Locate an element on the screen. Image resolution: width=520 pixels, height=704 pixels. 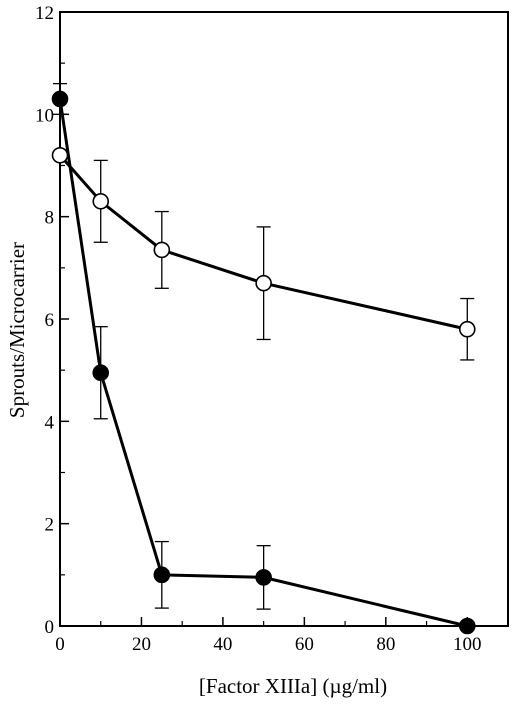
y-tick-label: 6 is located at coordinates (50, 320).